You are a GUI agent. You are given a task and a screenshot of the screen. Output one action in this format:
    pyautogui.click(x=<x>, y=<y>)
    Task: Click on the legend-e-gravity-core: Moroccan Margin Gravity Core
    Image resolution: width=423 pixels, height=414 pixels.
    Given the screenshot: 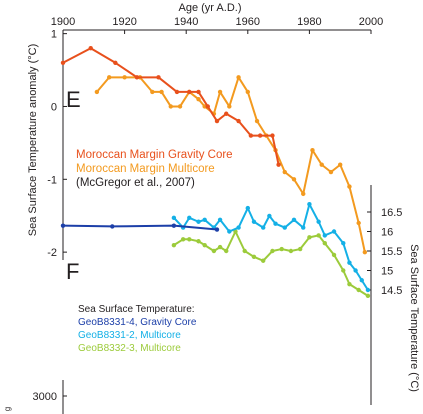 What is the action you would take?
    pyautogui.click(x=154, y=155)
    